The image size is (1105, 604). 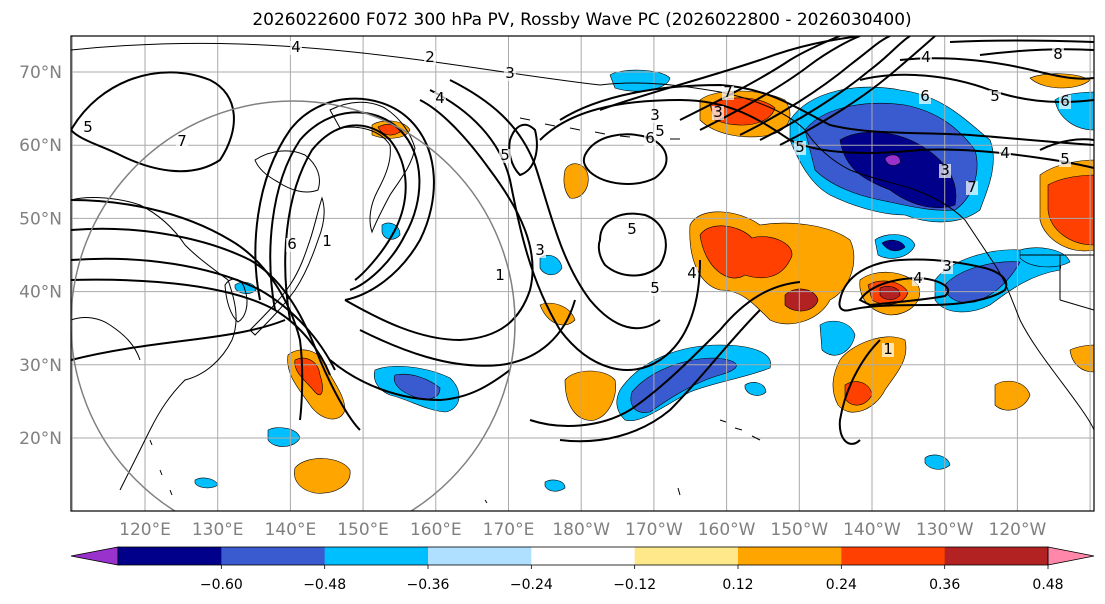 What do you see at coordinates (287, 266) in the screenshot?
I see `japan-coastline` at bounding box center [287, 266].